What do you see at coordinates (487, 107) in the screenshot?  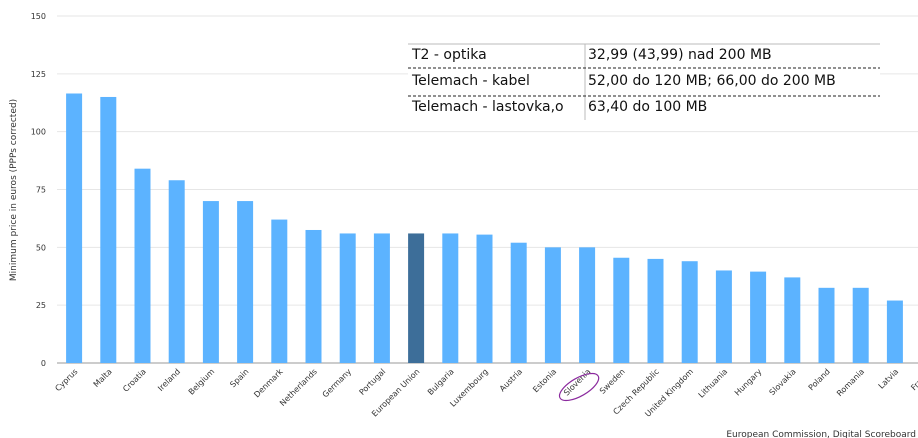 I see `table-cell: Telemach - lastovka,o` at bounding box center [487, 107].